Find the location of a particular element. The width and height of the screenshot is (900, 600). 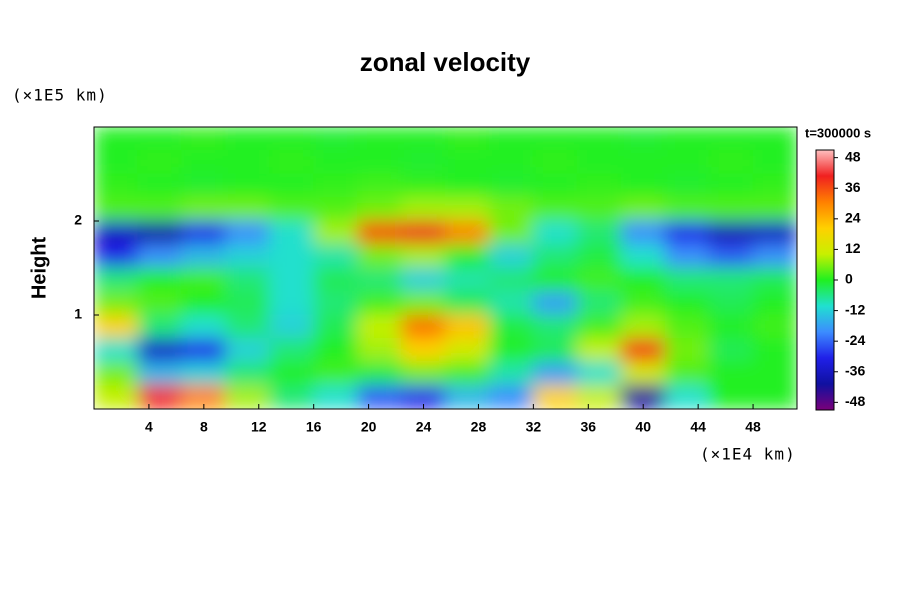

colorbar-tick-label: 0 is located at coordinates (849, 279).